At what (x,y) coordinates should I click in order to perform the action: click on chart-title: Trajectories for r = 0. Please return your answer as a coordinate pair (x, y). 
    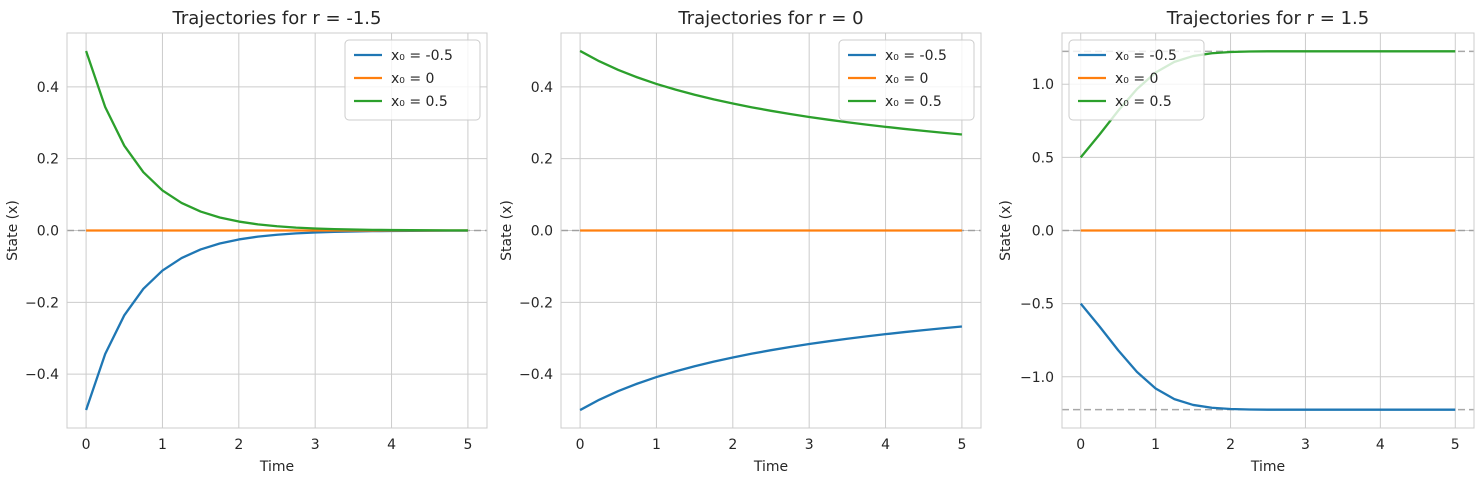
    Looking at the image, I should click on (770, 18).